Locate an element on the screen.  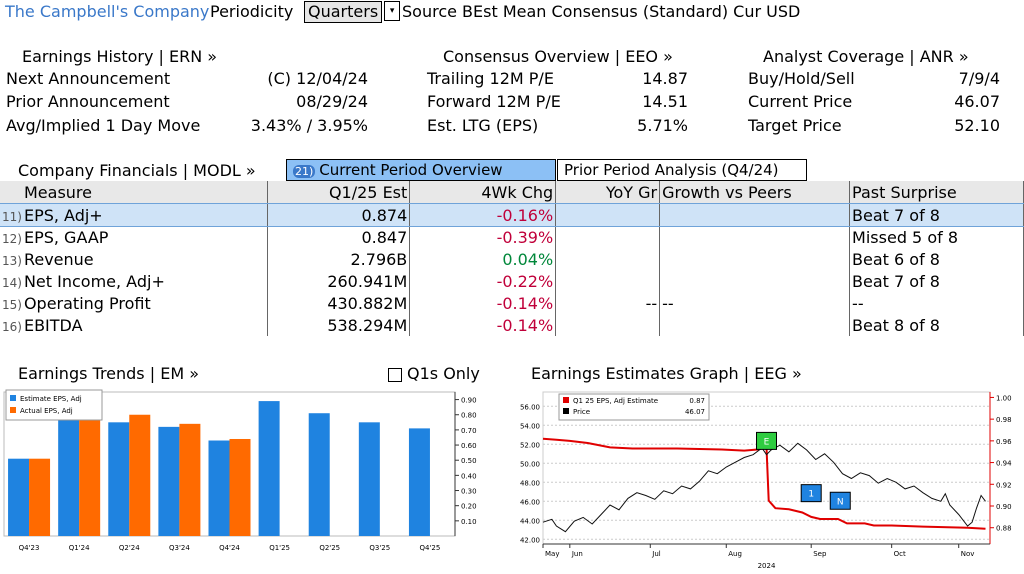
x-tick-label: Aug is located at coordinates (735, 554).